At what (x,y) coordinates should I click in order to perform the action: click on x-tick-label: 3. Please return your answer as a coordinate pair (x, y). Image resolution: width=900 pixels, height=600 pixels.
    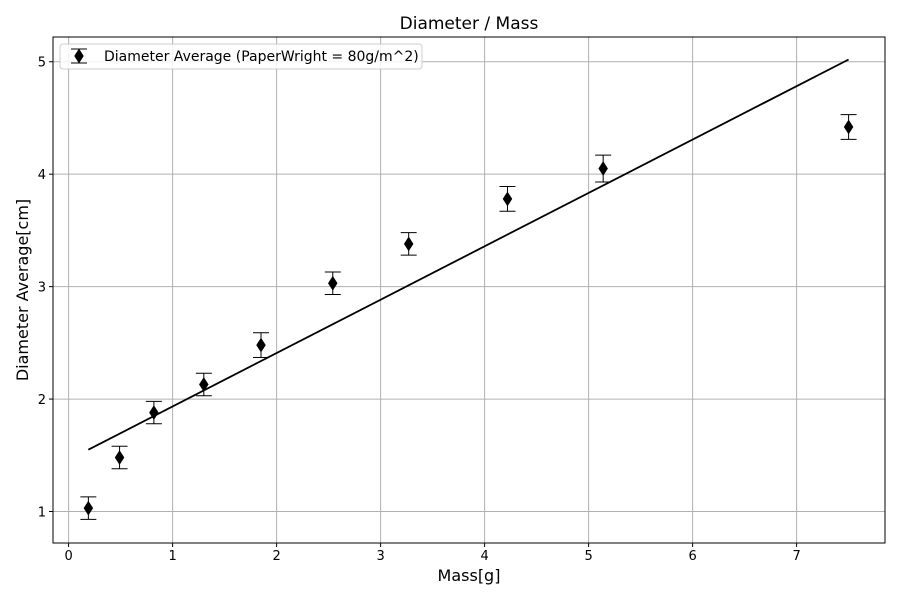
    Looking at the image, I should click on (380, 556).